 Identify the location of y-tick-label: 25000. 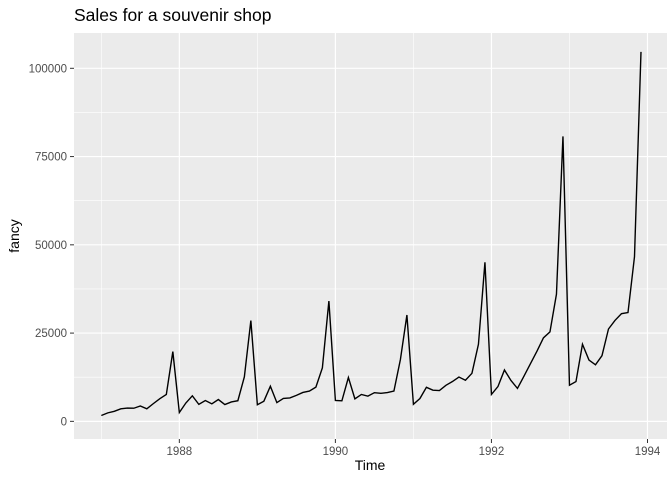
(51, 334).